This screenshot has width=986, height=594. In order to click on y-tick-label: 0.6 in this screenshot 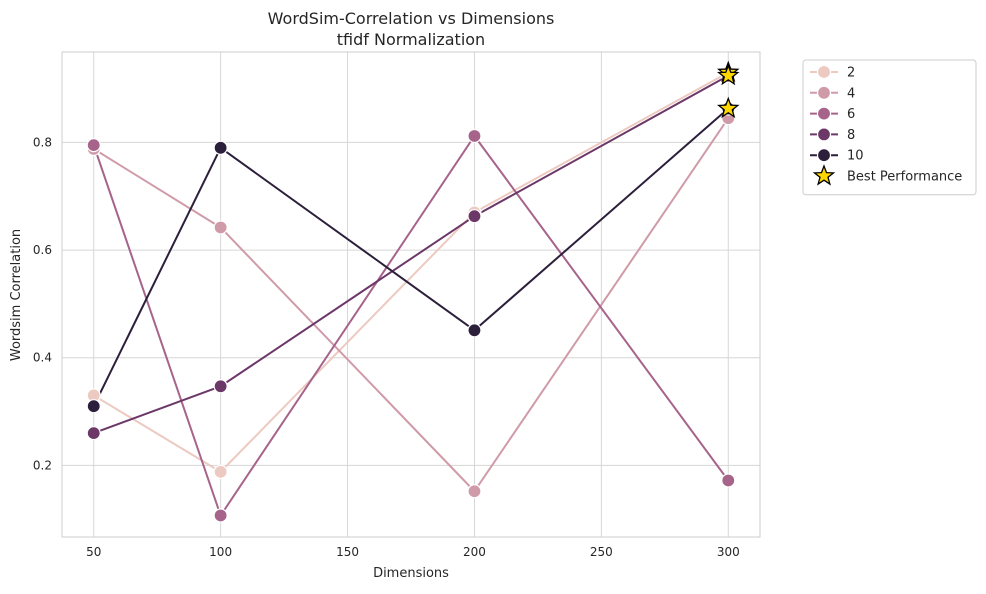, I will do `click(42, 250)`.